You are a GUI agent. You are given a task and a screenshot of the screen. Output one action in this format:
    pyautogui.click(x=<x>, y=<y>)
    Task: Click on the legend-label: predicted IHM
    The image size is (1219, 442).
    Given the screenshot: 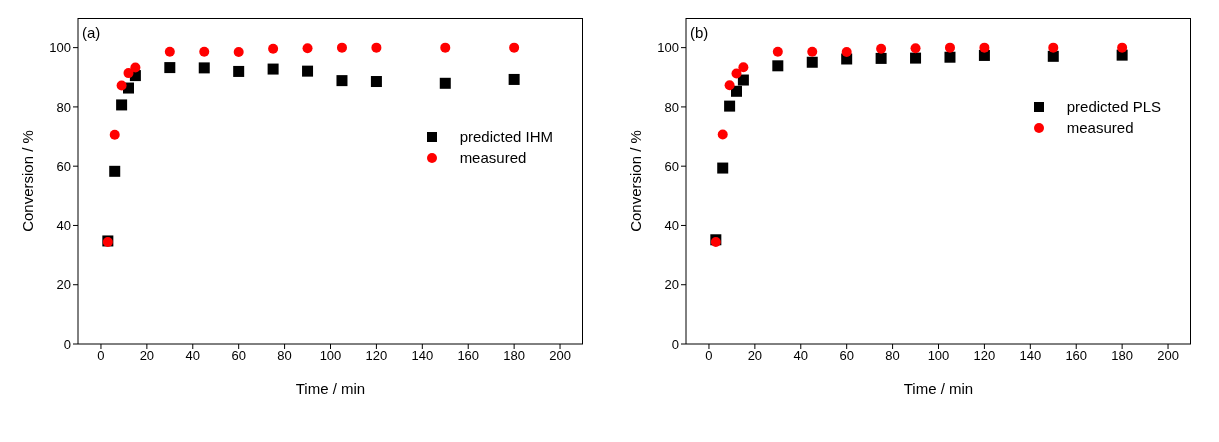 What is the action you would take?
    pyautogui.click(x=506, y=136)
    